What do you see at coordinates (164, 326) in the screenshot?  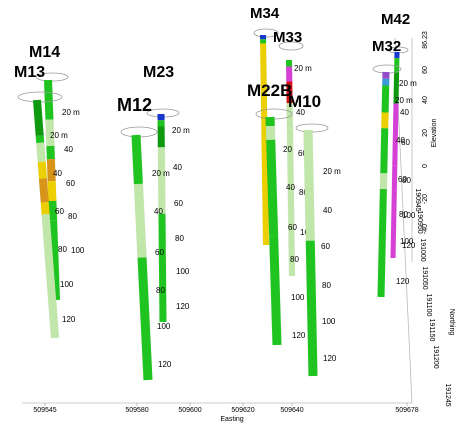 I see `depth-label-m12: 100` at bounding box center [164, 326].